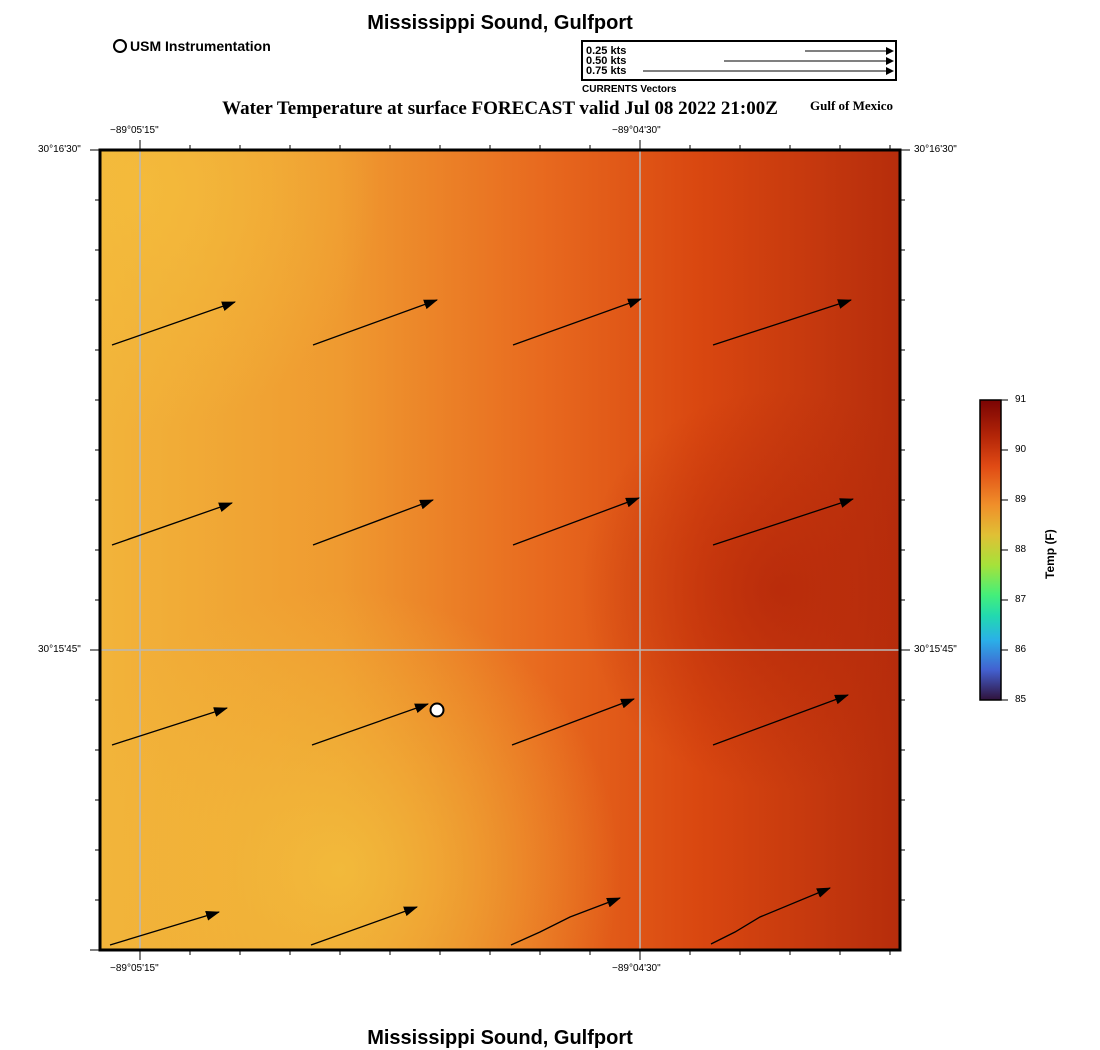  Describe the element at coordinates (500, 23) in the screenshot. I see `map-title: Mississippi Sound, Gulfport` at that location.